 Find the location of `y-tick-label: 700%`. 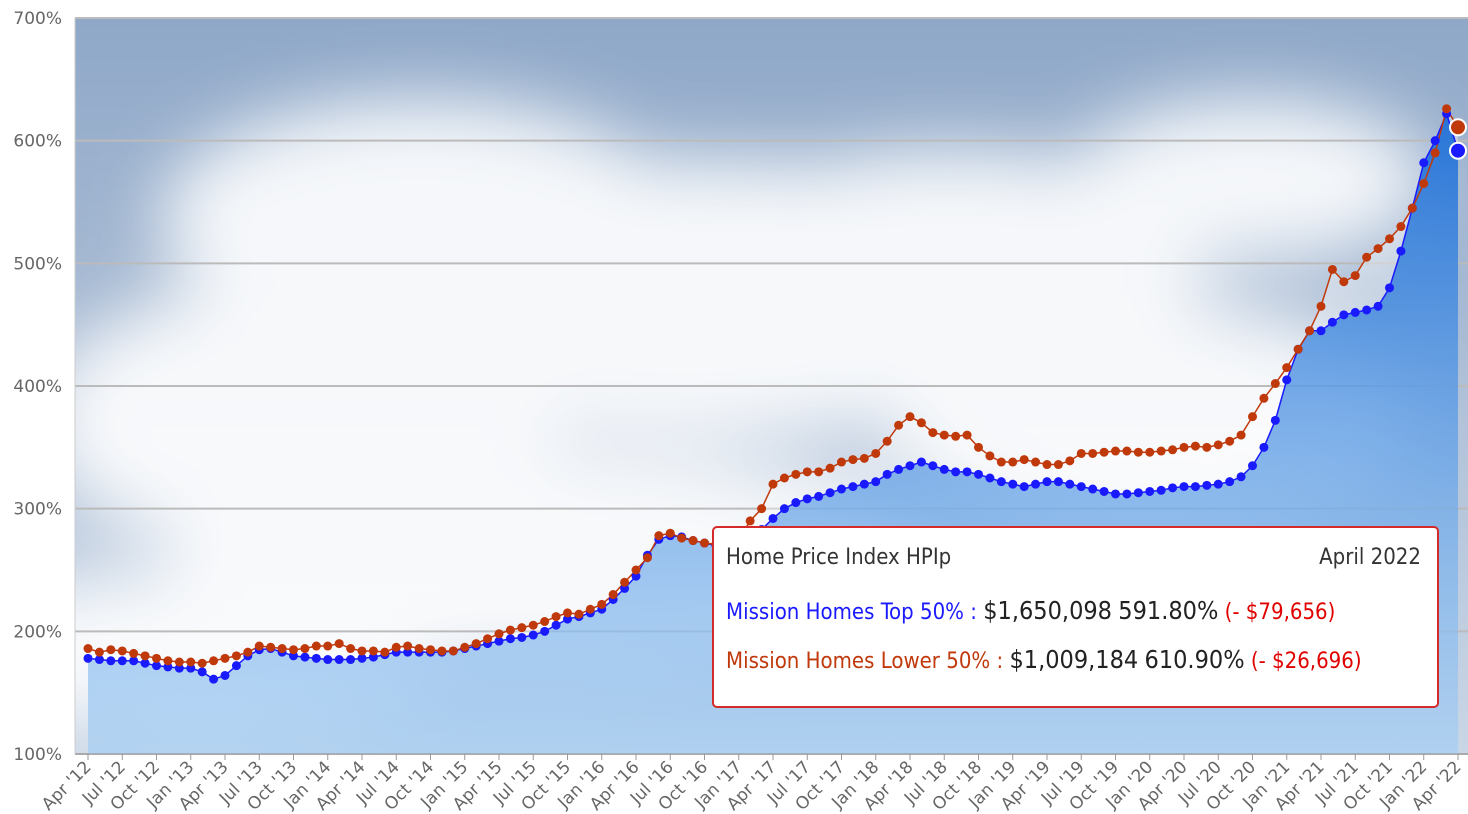

y-tick-label: 700% is located at coordinates (37, 19).